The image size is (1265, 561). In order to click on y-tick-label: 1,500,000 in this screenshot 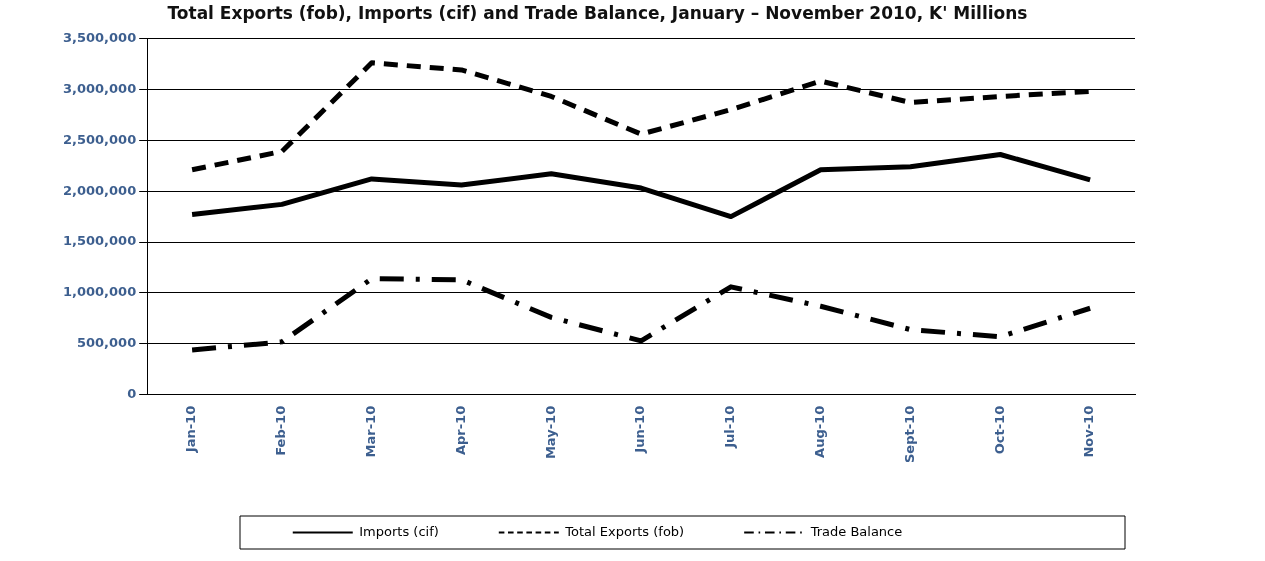, I will do `click(99, 241)`.